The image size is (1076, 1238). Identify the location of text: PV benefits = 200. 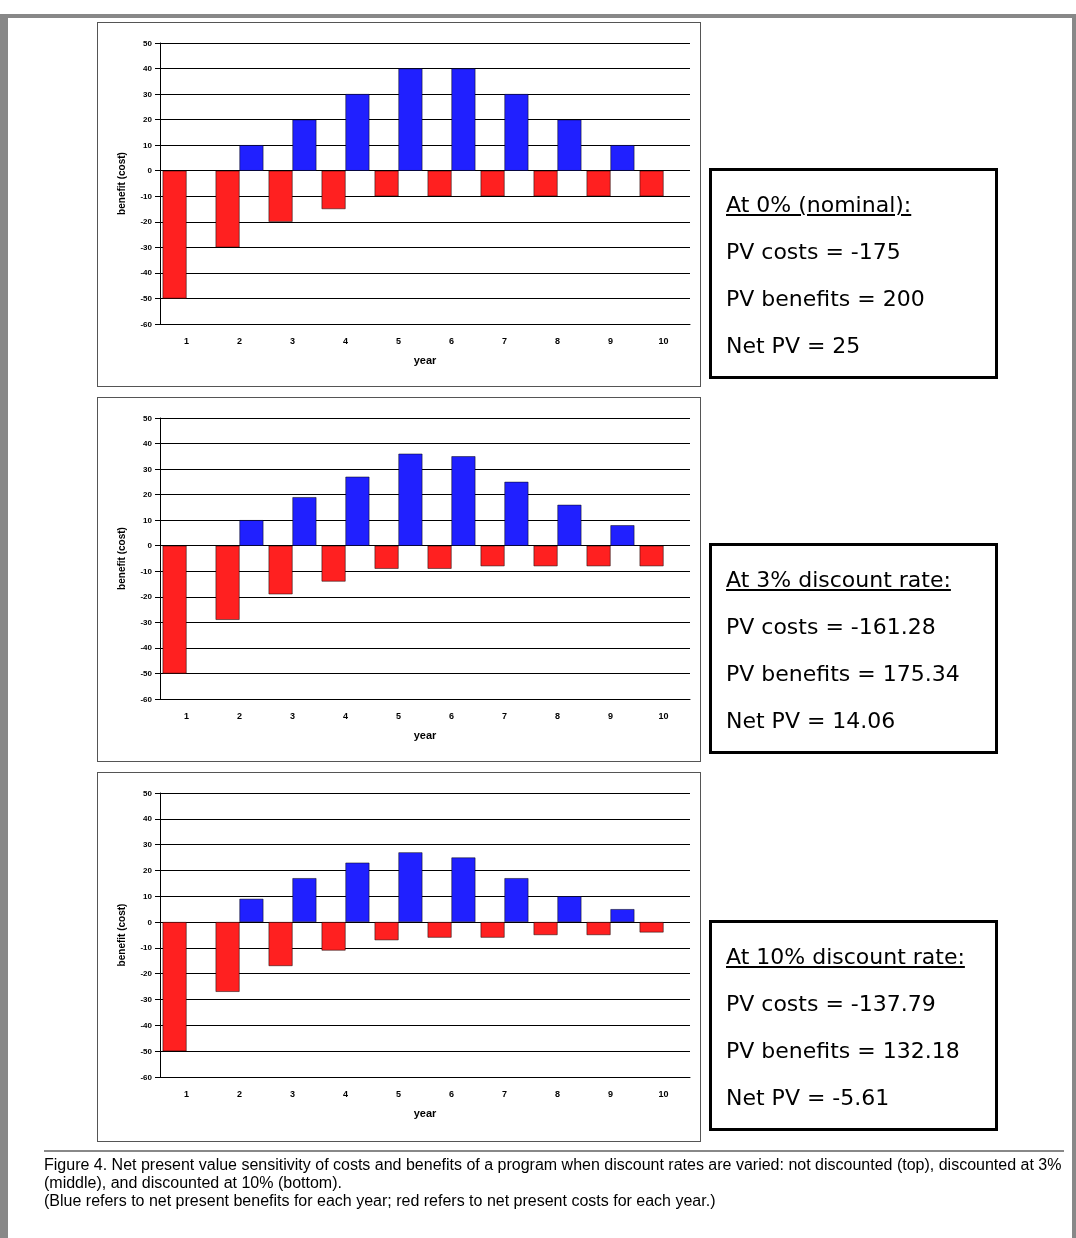
(826, 299).